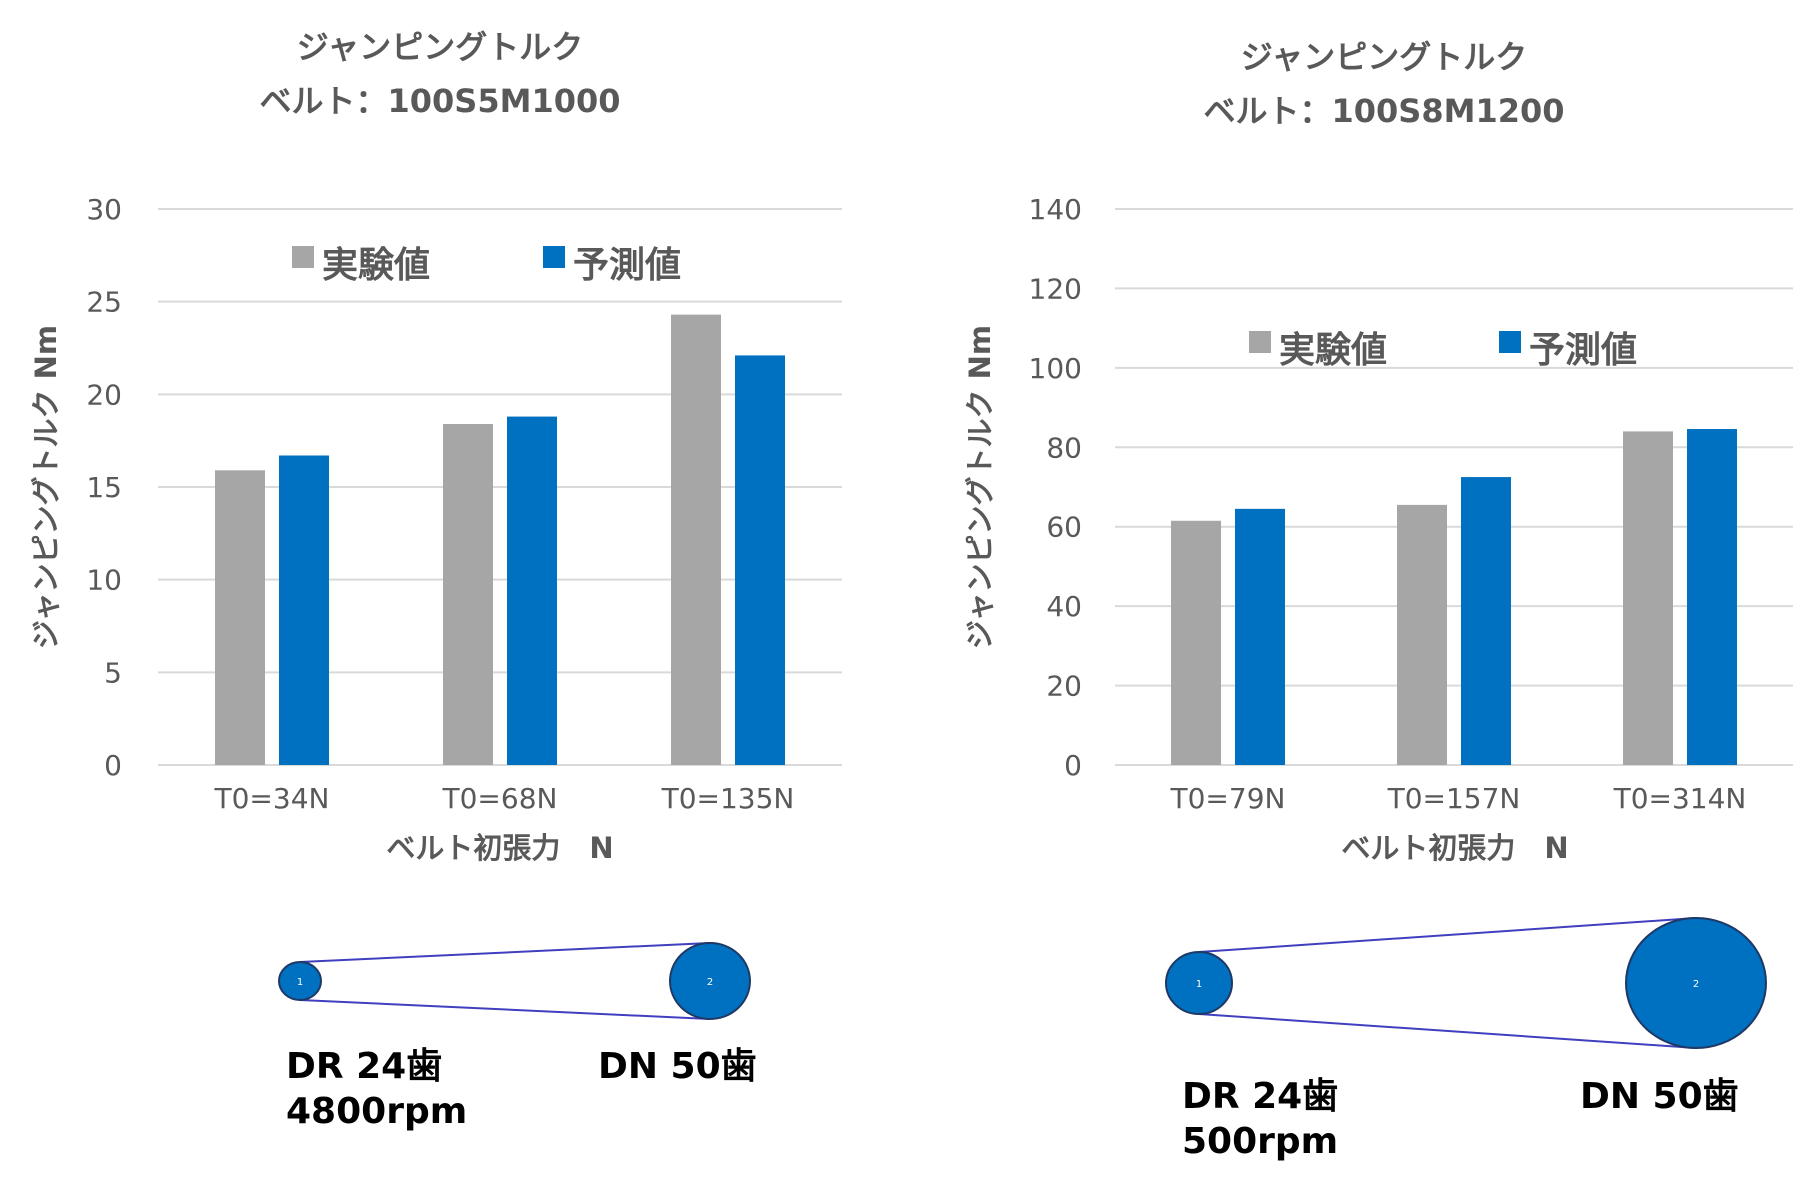 Image resolution: width=1819 pixels, height=1193 pixels. Describe the element at coordinates (1064, 447) in the screenshot. I see `y-tick-label: 80` at that location.